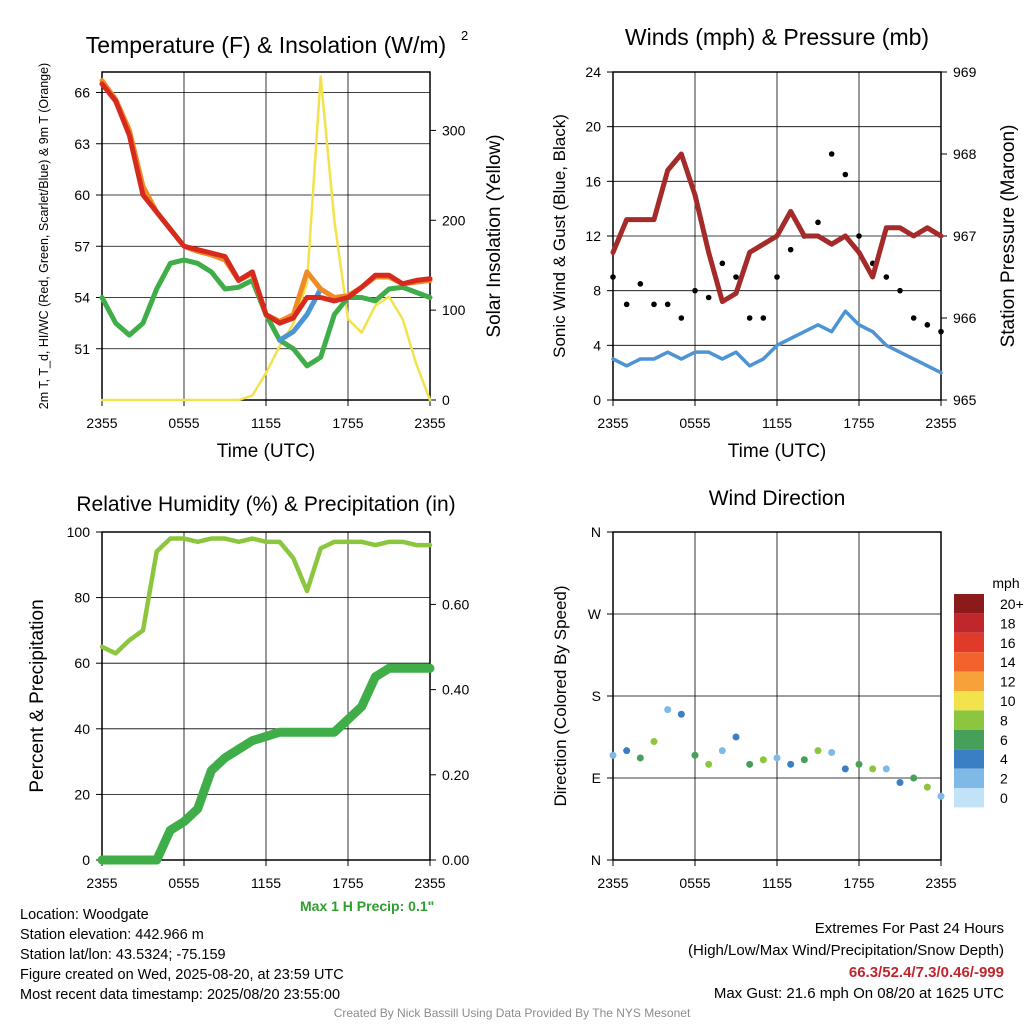 The height and width of the screenshot is (1024, 1024). Describe the element at coordinates (455, 690) in the screenshot. I see `y-right-tick-label: 0.40` at that location.